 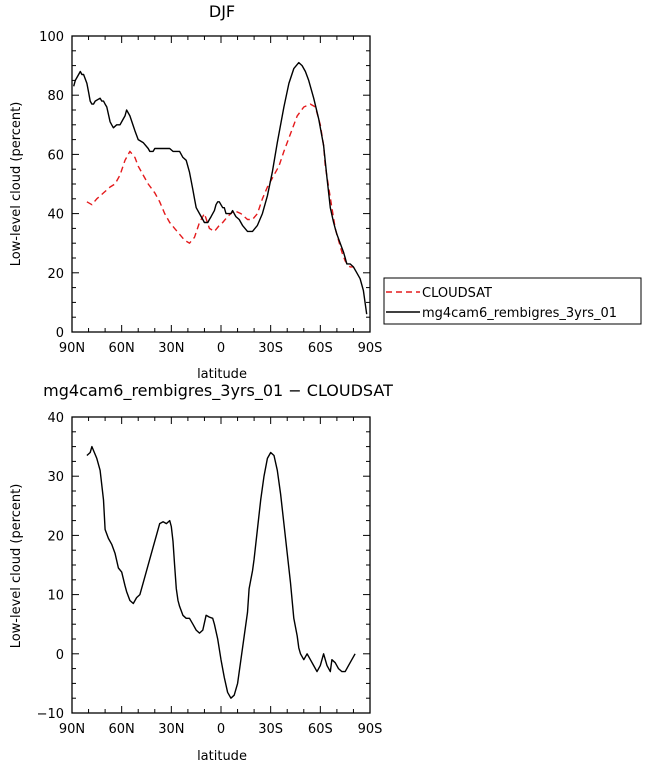 I want to click on bottom-x-axis-label: latitude, so click(x=222, y=756).